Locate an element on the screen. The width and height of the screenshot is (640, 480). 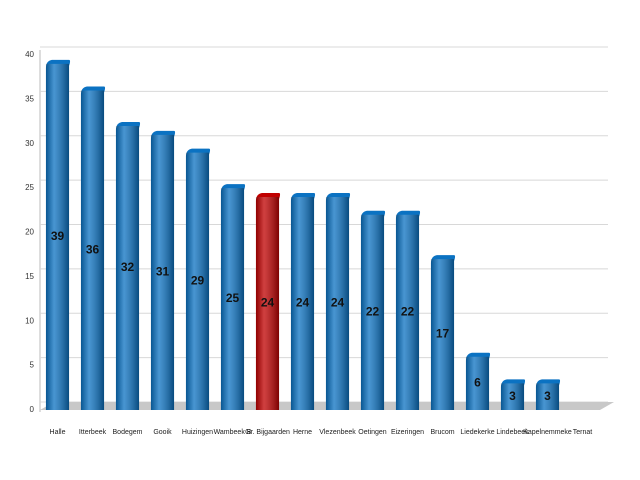
y-tick-label: 40 is located at coordinates (29, 54).